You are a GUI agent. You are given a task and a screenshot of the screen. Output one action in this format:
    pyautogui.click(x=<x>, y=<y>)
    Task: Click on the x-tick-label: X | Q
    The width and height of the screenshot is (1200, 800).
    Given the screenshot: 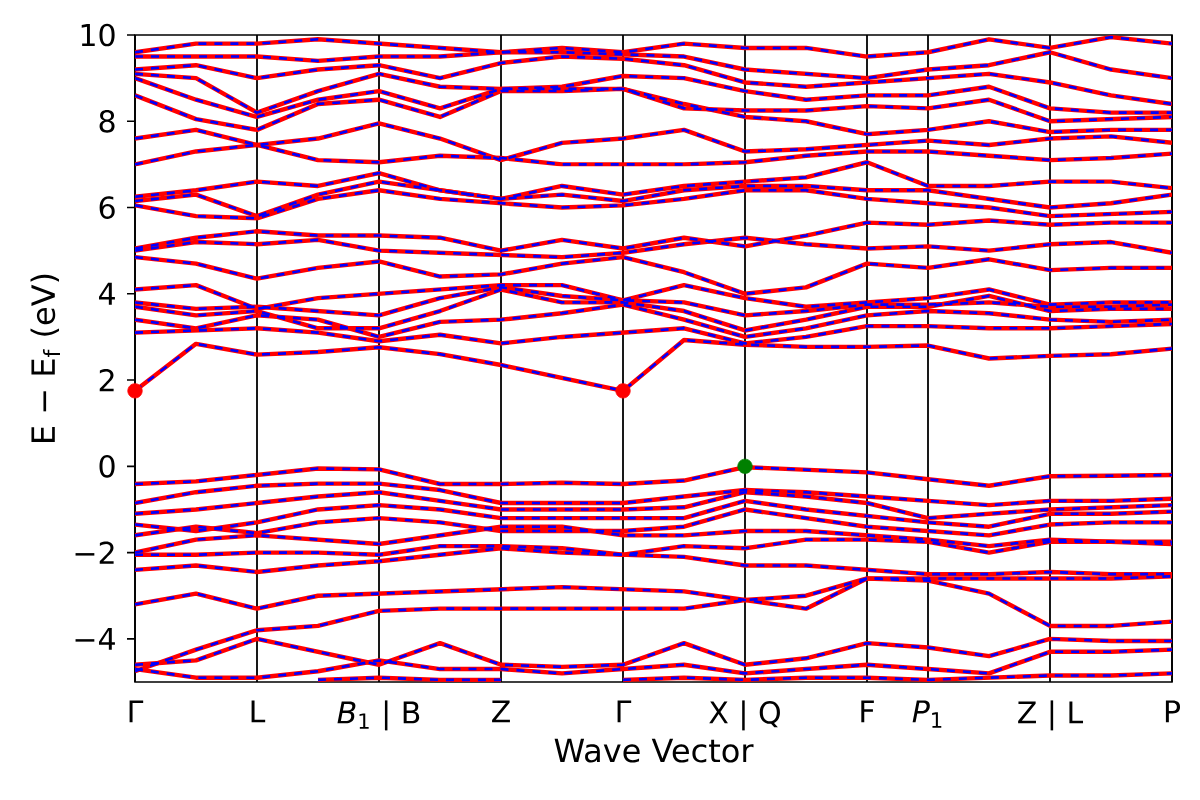 What is the action you would take?
    pyautogui.click(x=744, y=715)
    